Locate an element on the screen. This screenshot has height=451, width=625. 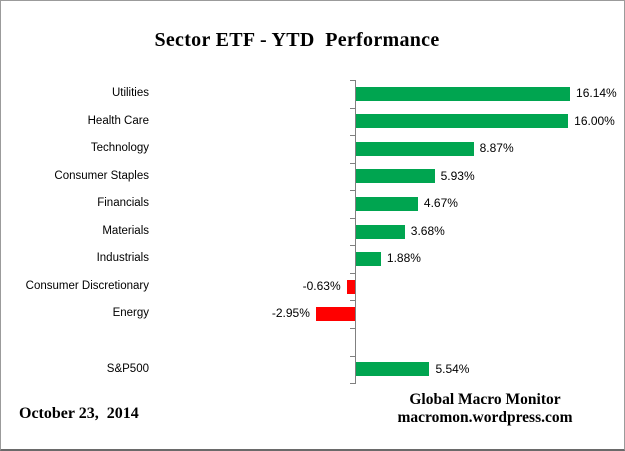
category-label: Technology is located at coordinates (119, 148).